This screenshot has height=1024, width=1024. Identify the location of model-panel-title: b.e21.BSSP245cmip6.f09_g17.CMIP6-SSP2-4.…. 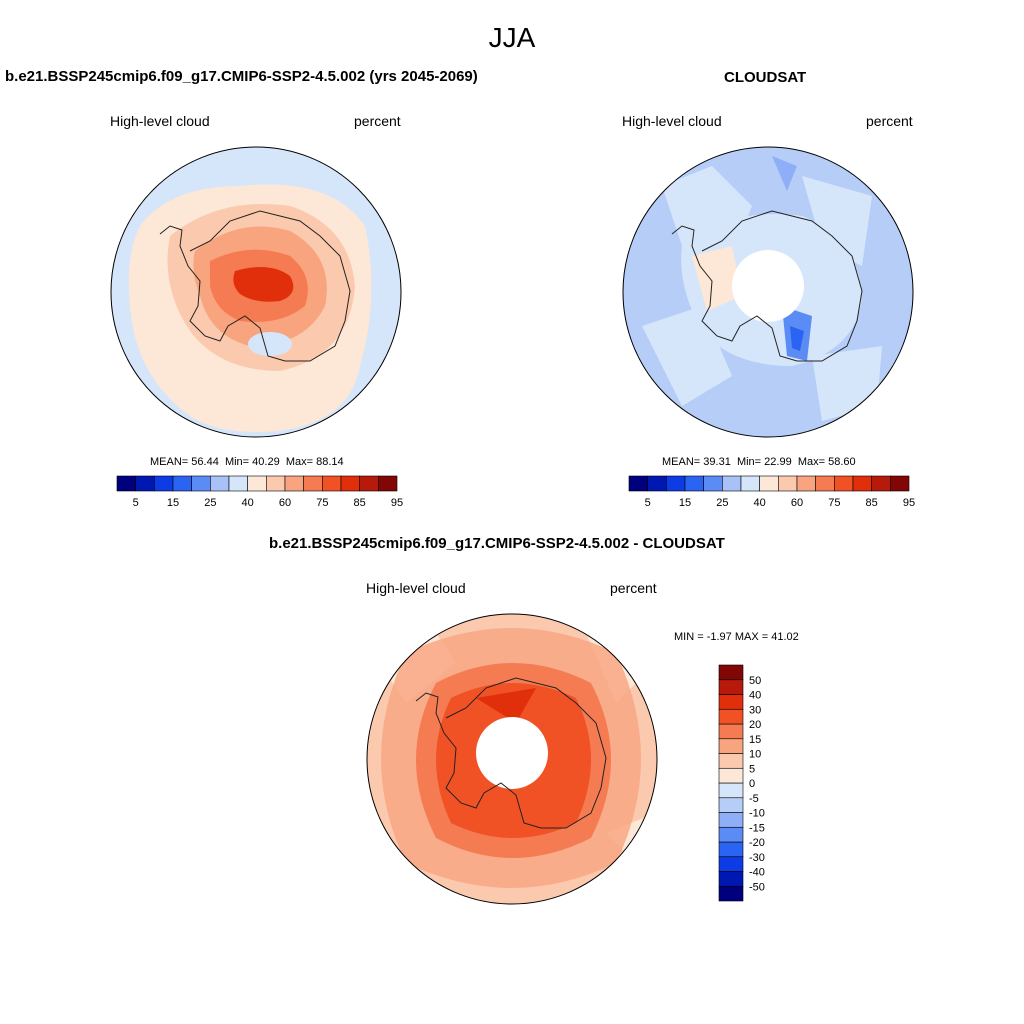
(241, 76).